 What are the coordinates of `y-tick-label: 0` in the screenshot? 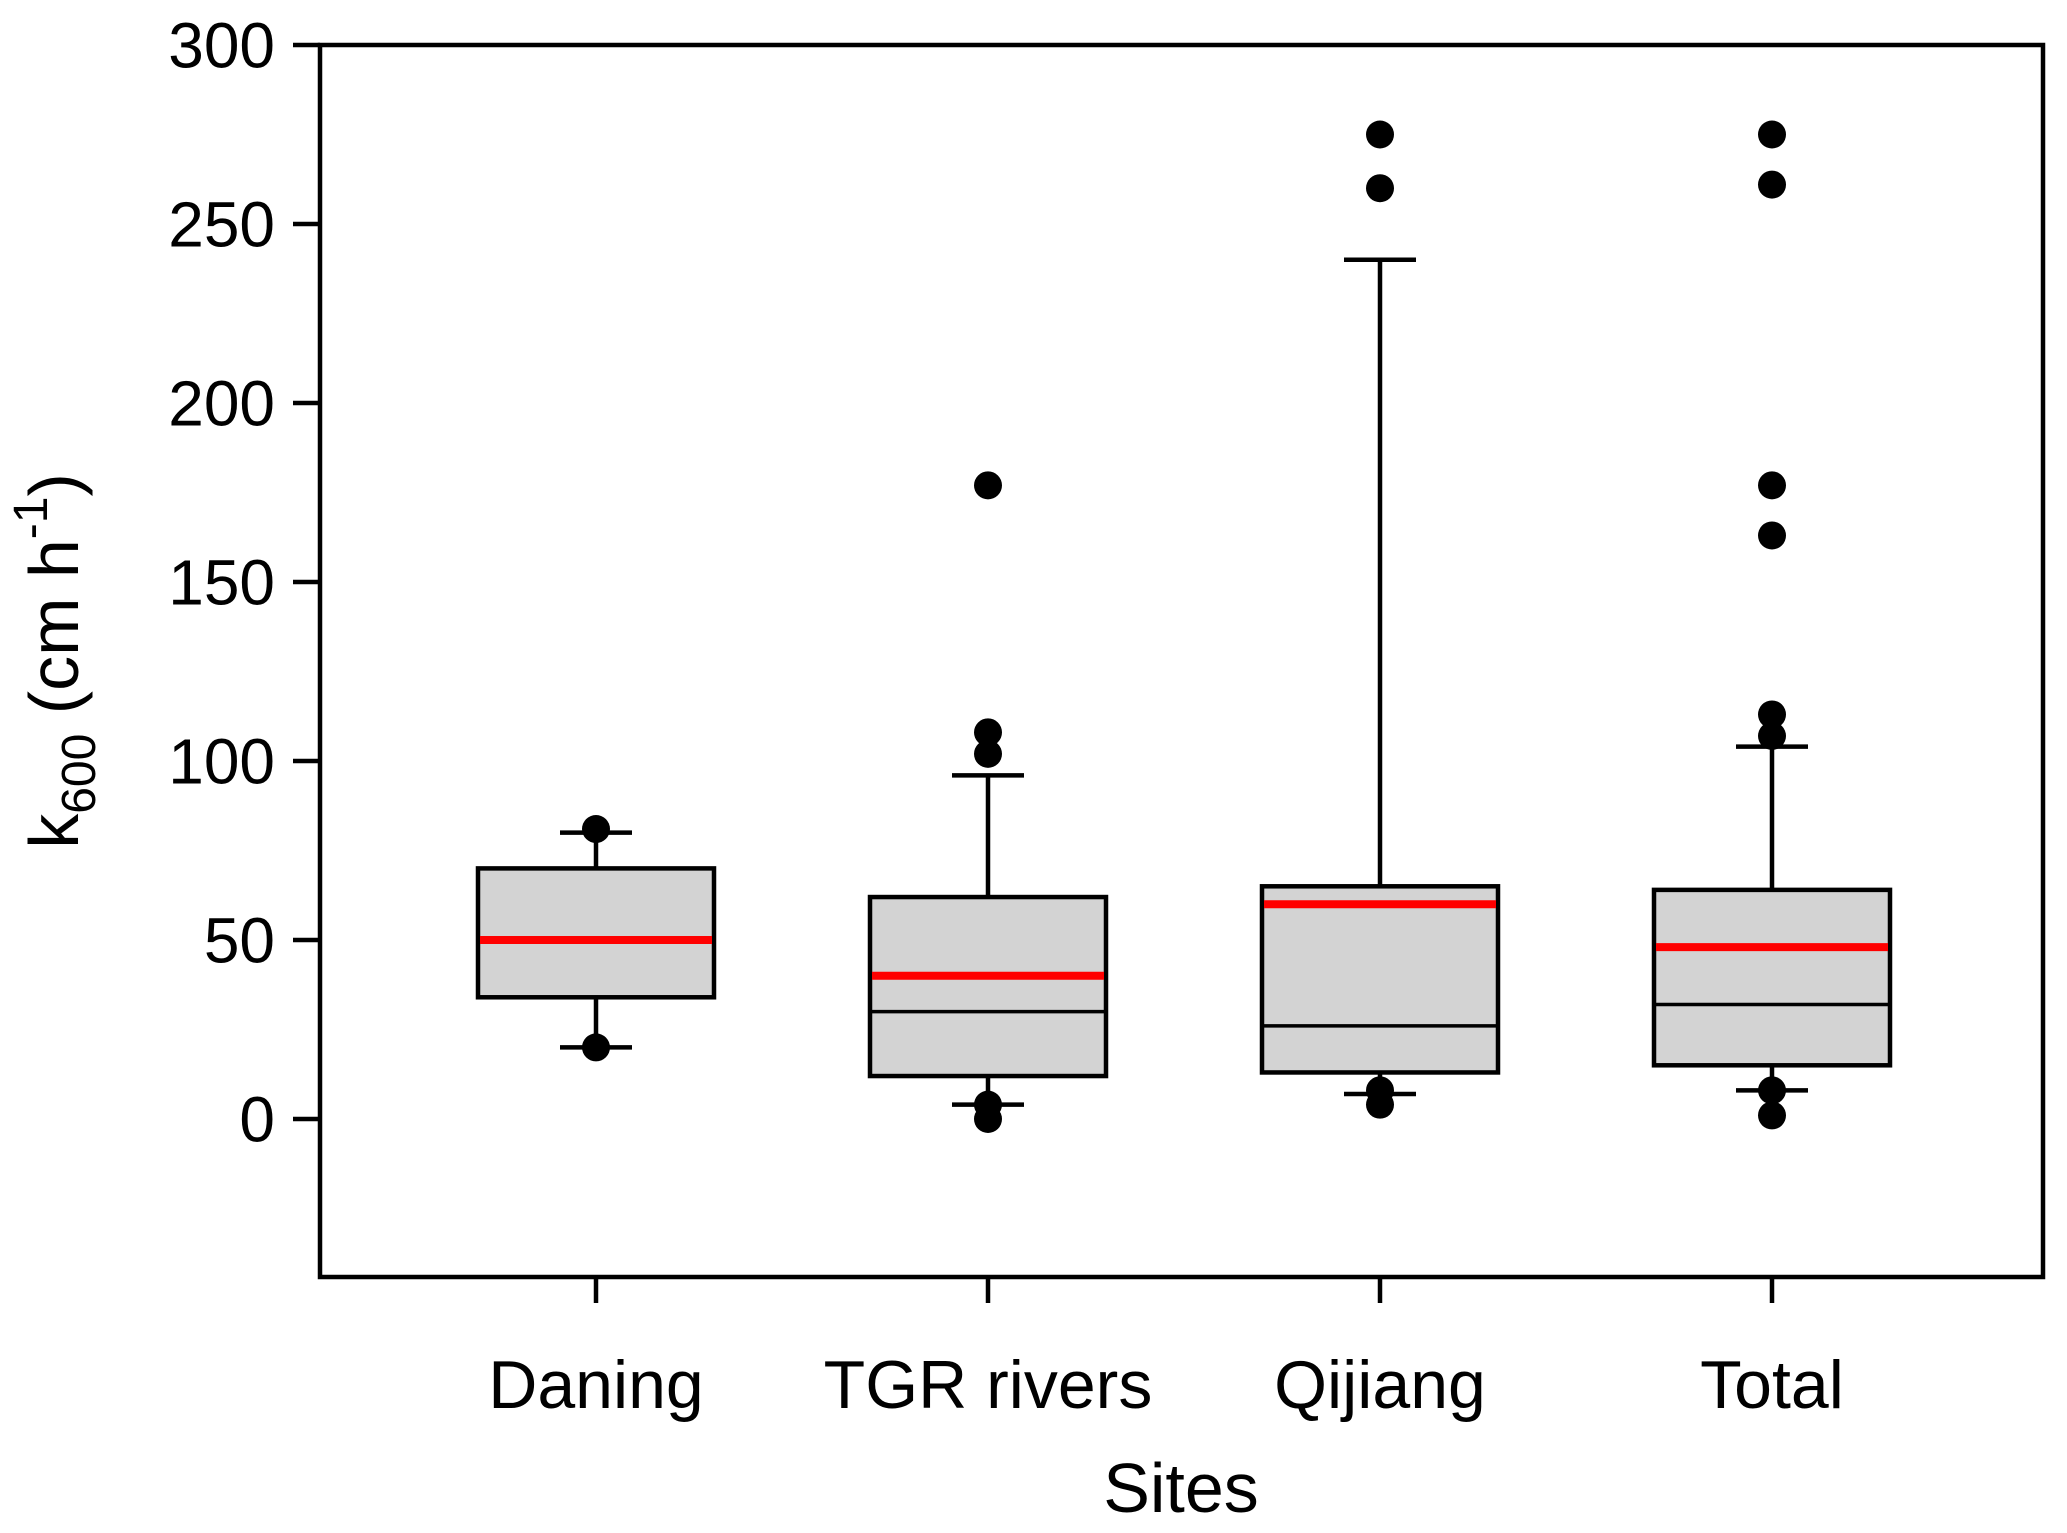 It's located at (257, 1119).